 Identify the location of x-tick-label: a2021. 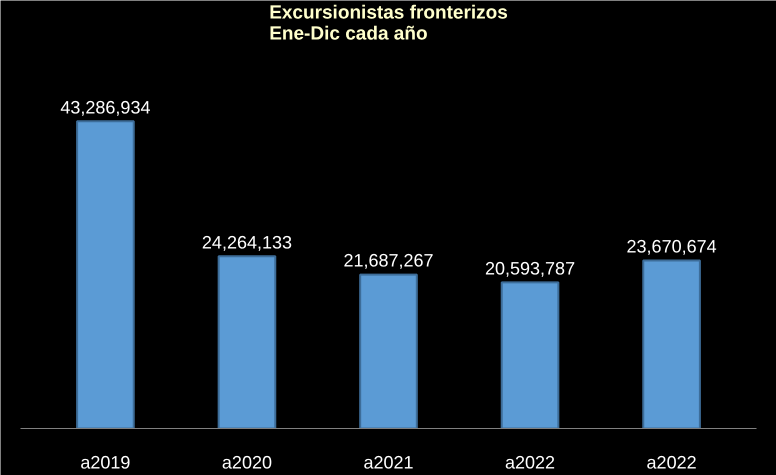
(388, 462).